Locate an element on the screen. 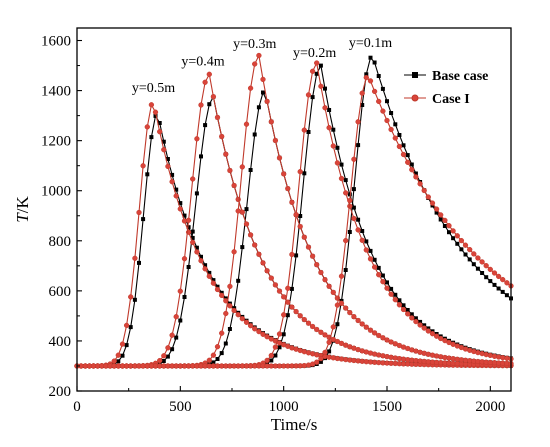 The image size is (550, 447). y-tick-label: 1200 is located at coordinates (56, 142).